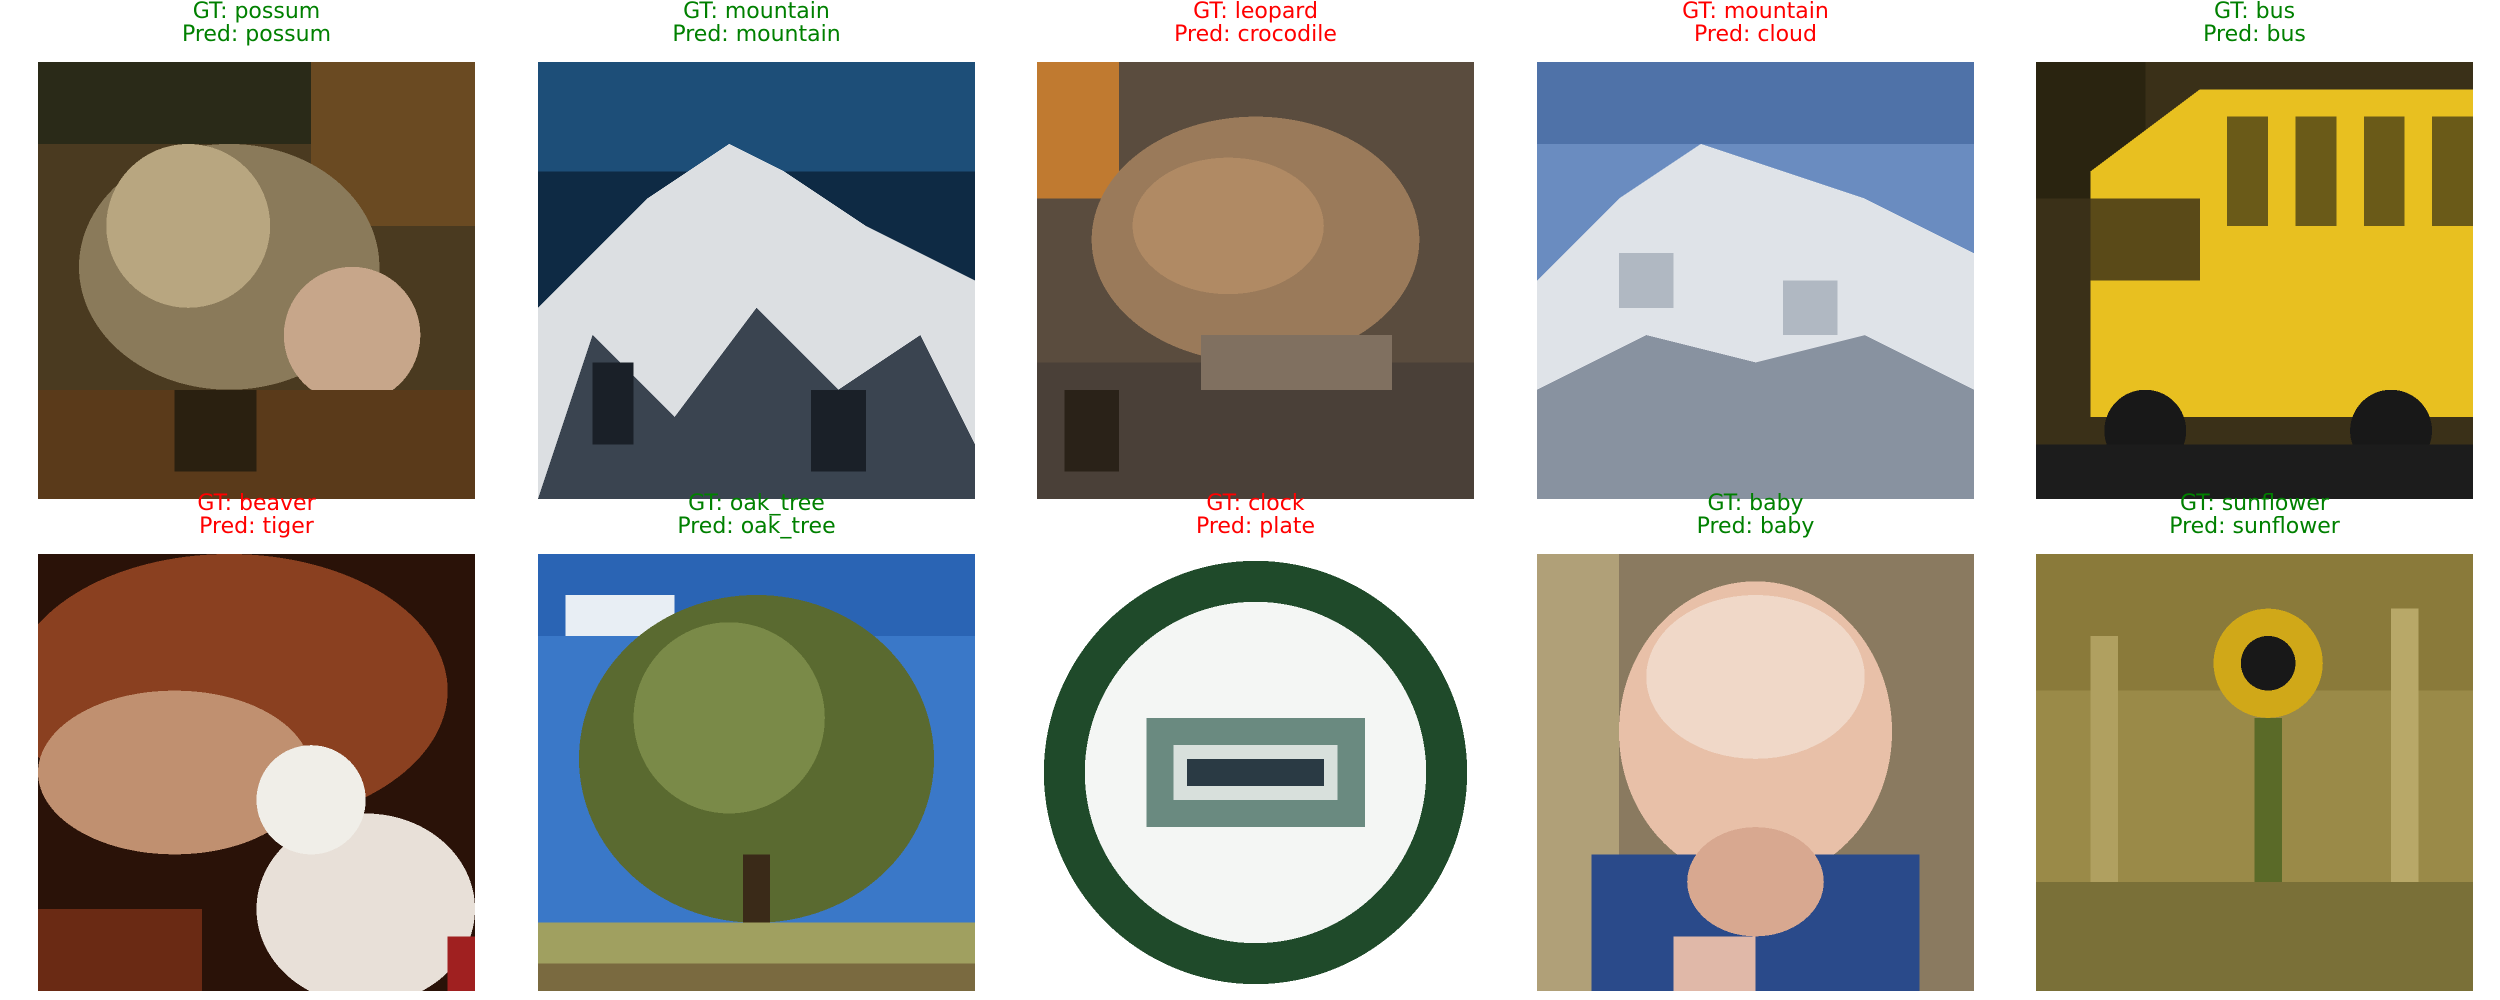 The image size is (2500, 1000). What do you see at coordinates (2254, 503) in the screenshot?
I see `ground-truth-label: GT: sunflower` at bounding box center [2254, 503].